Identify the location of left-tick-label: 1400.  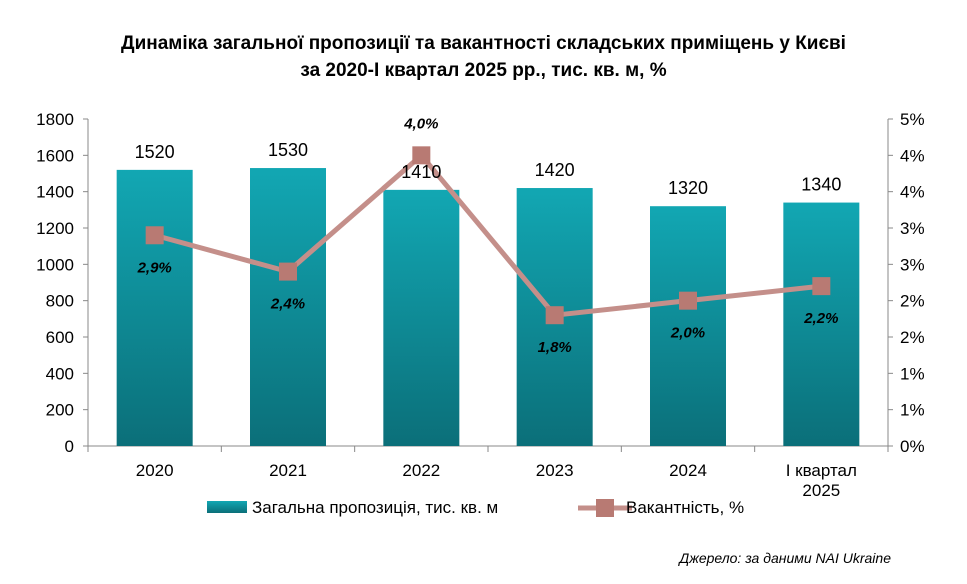
(55, 192).